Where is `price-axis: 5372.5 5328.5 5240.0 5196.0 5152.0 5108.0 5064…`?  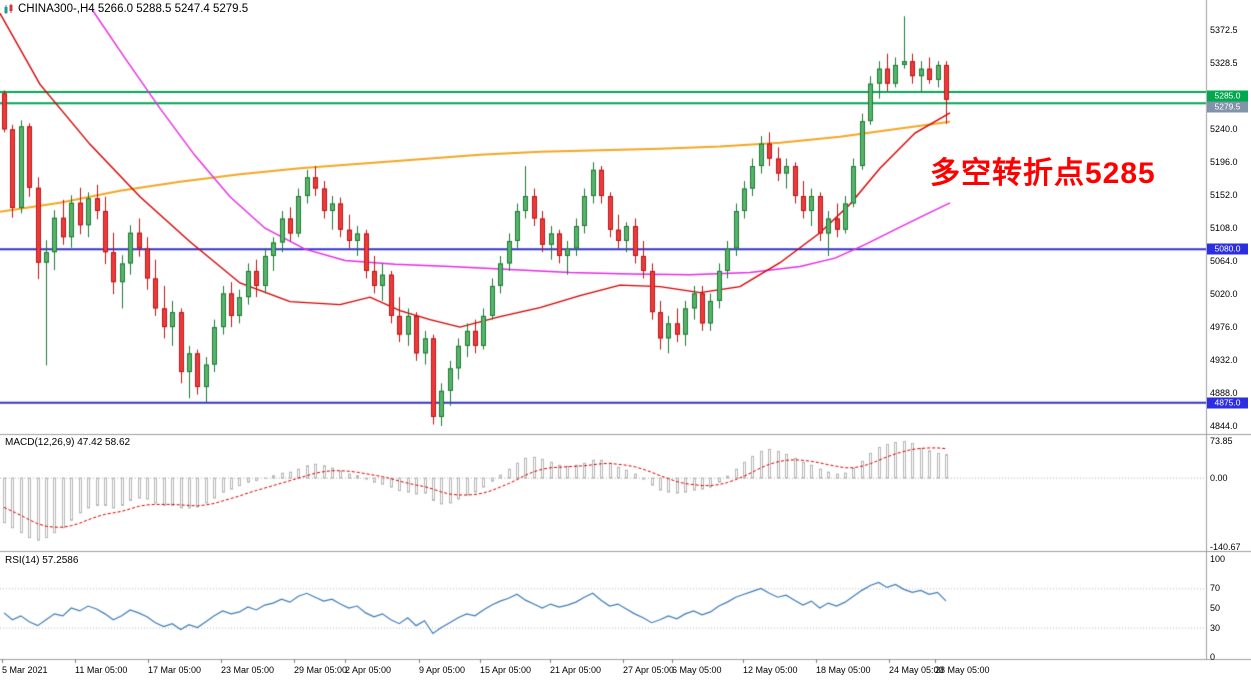
price-axis: 5372.5 5328.5 5240.0 5196.0 5152.0 5108.0 5064… is located at coordinates (1229, 331).